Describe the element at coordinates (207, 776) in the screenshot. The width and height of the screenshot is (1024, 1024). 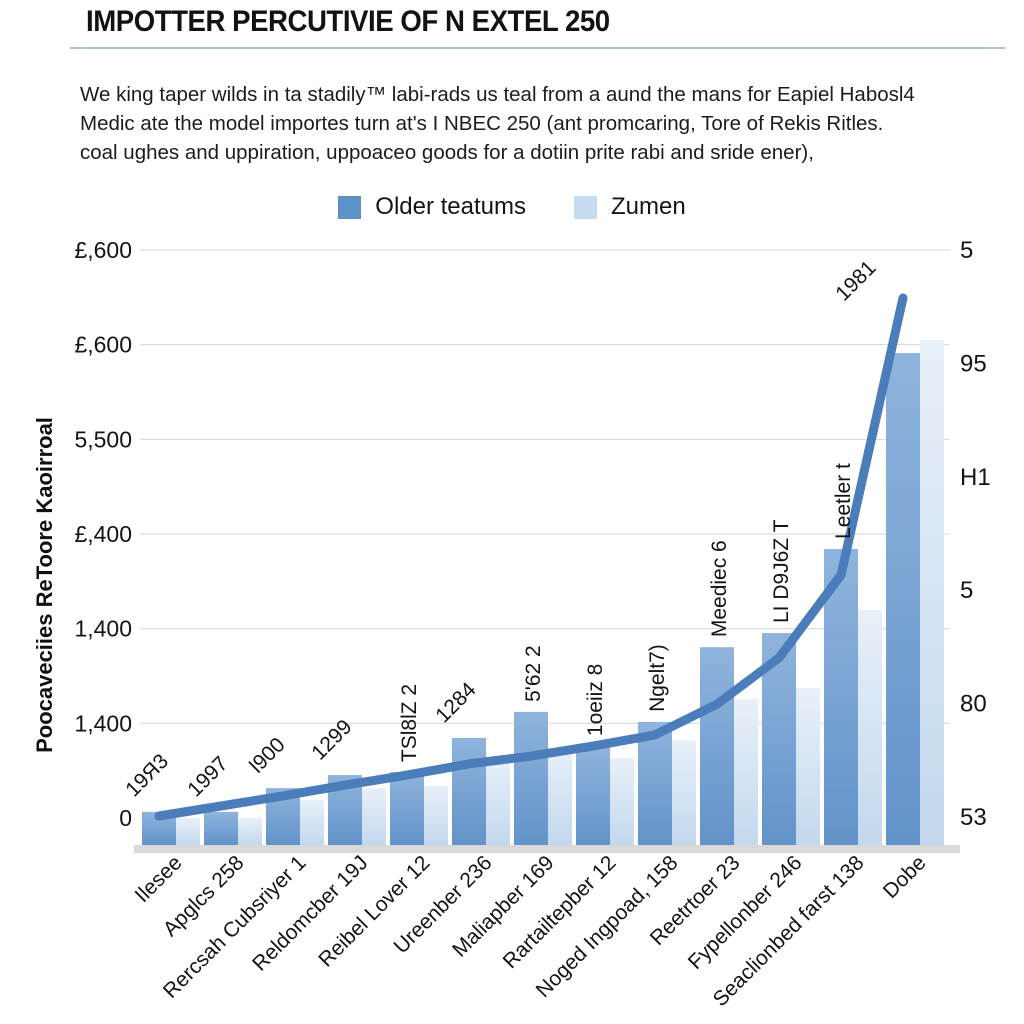
I see `bar-value-label: 1997` at that location.